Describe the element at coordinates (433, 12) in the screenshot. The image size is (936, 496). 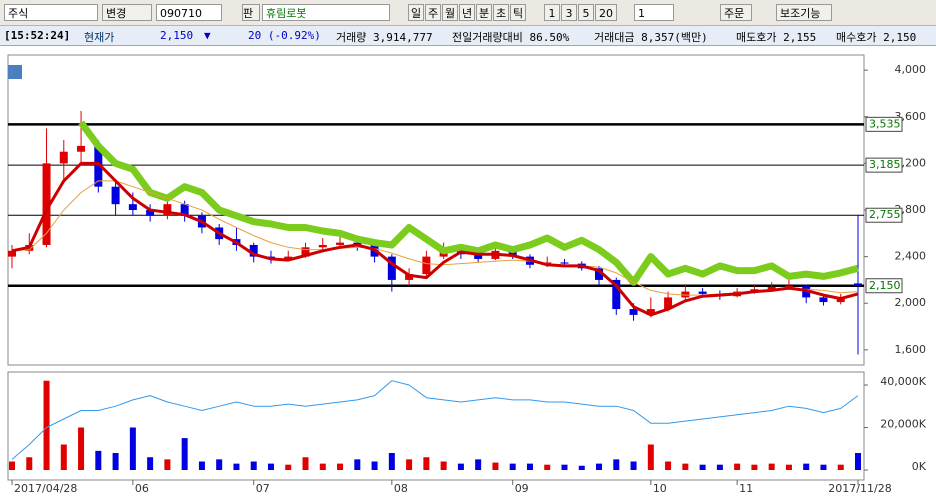
I see `toolbar-button: 주` at that location.